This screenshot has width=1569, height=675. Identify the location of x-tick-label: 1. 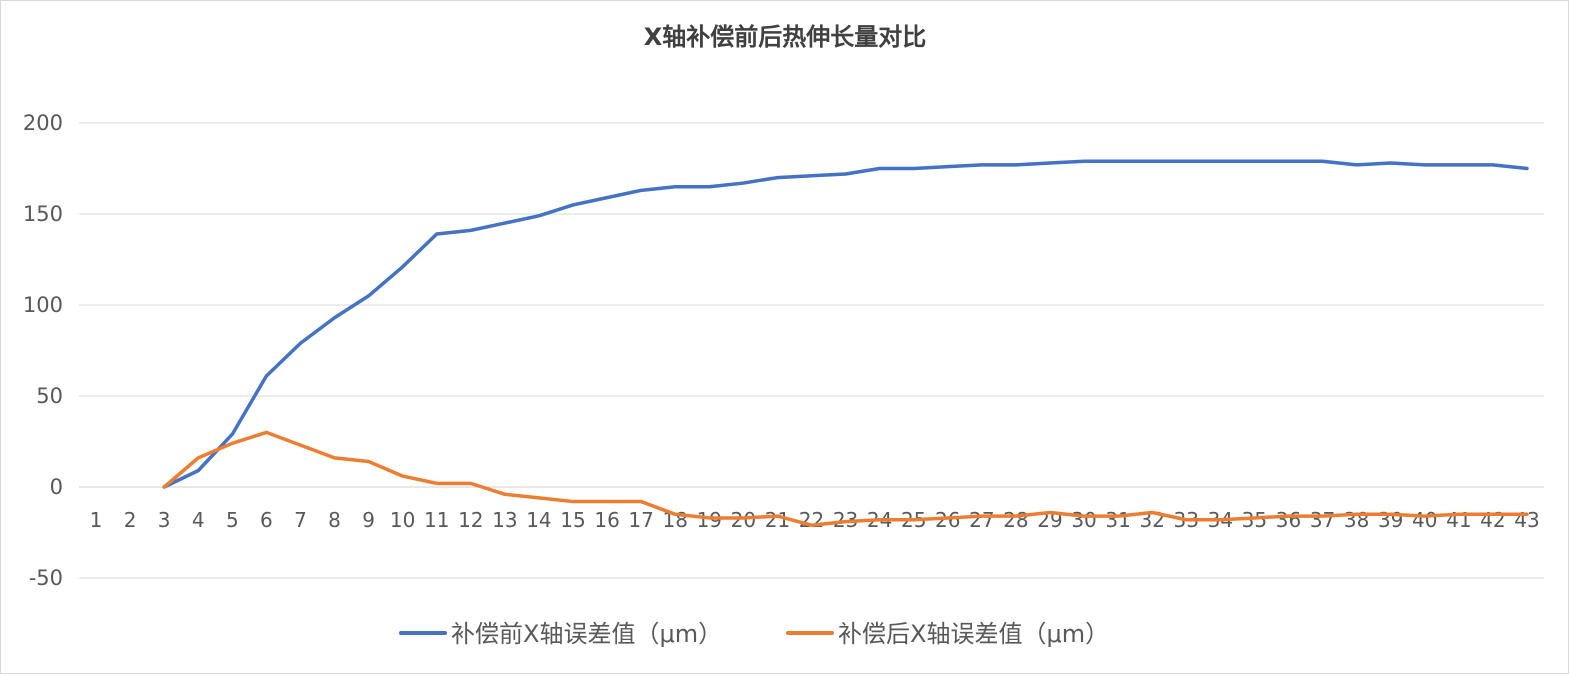
(96, 520).